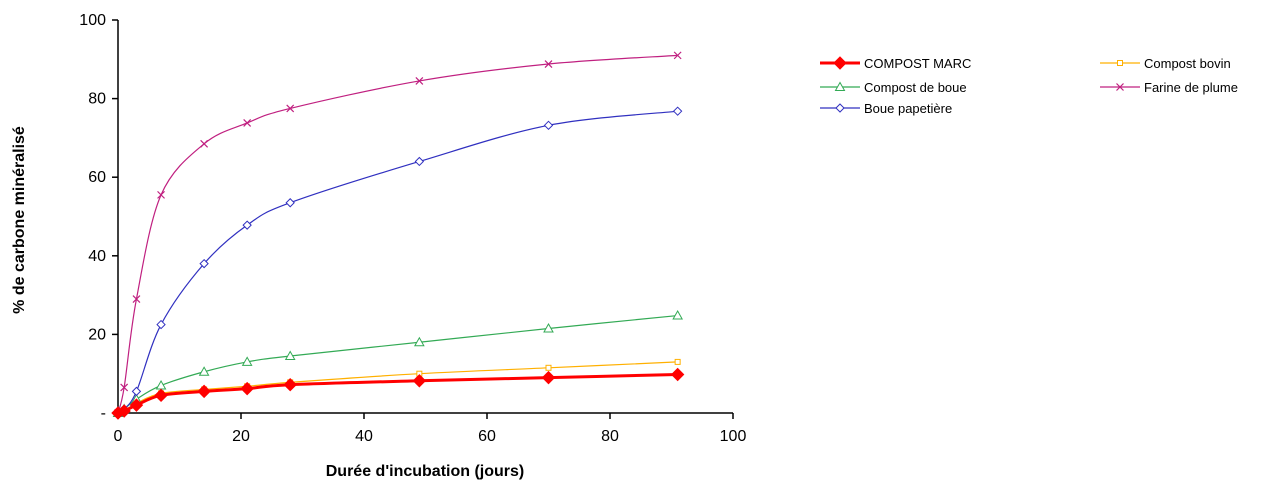 This screenshot has width=1279, height=484. What do you see at coordinates (118, 436) in the screenshot?
I see `x-tick-label: 0` at bounding box center [118, 436].